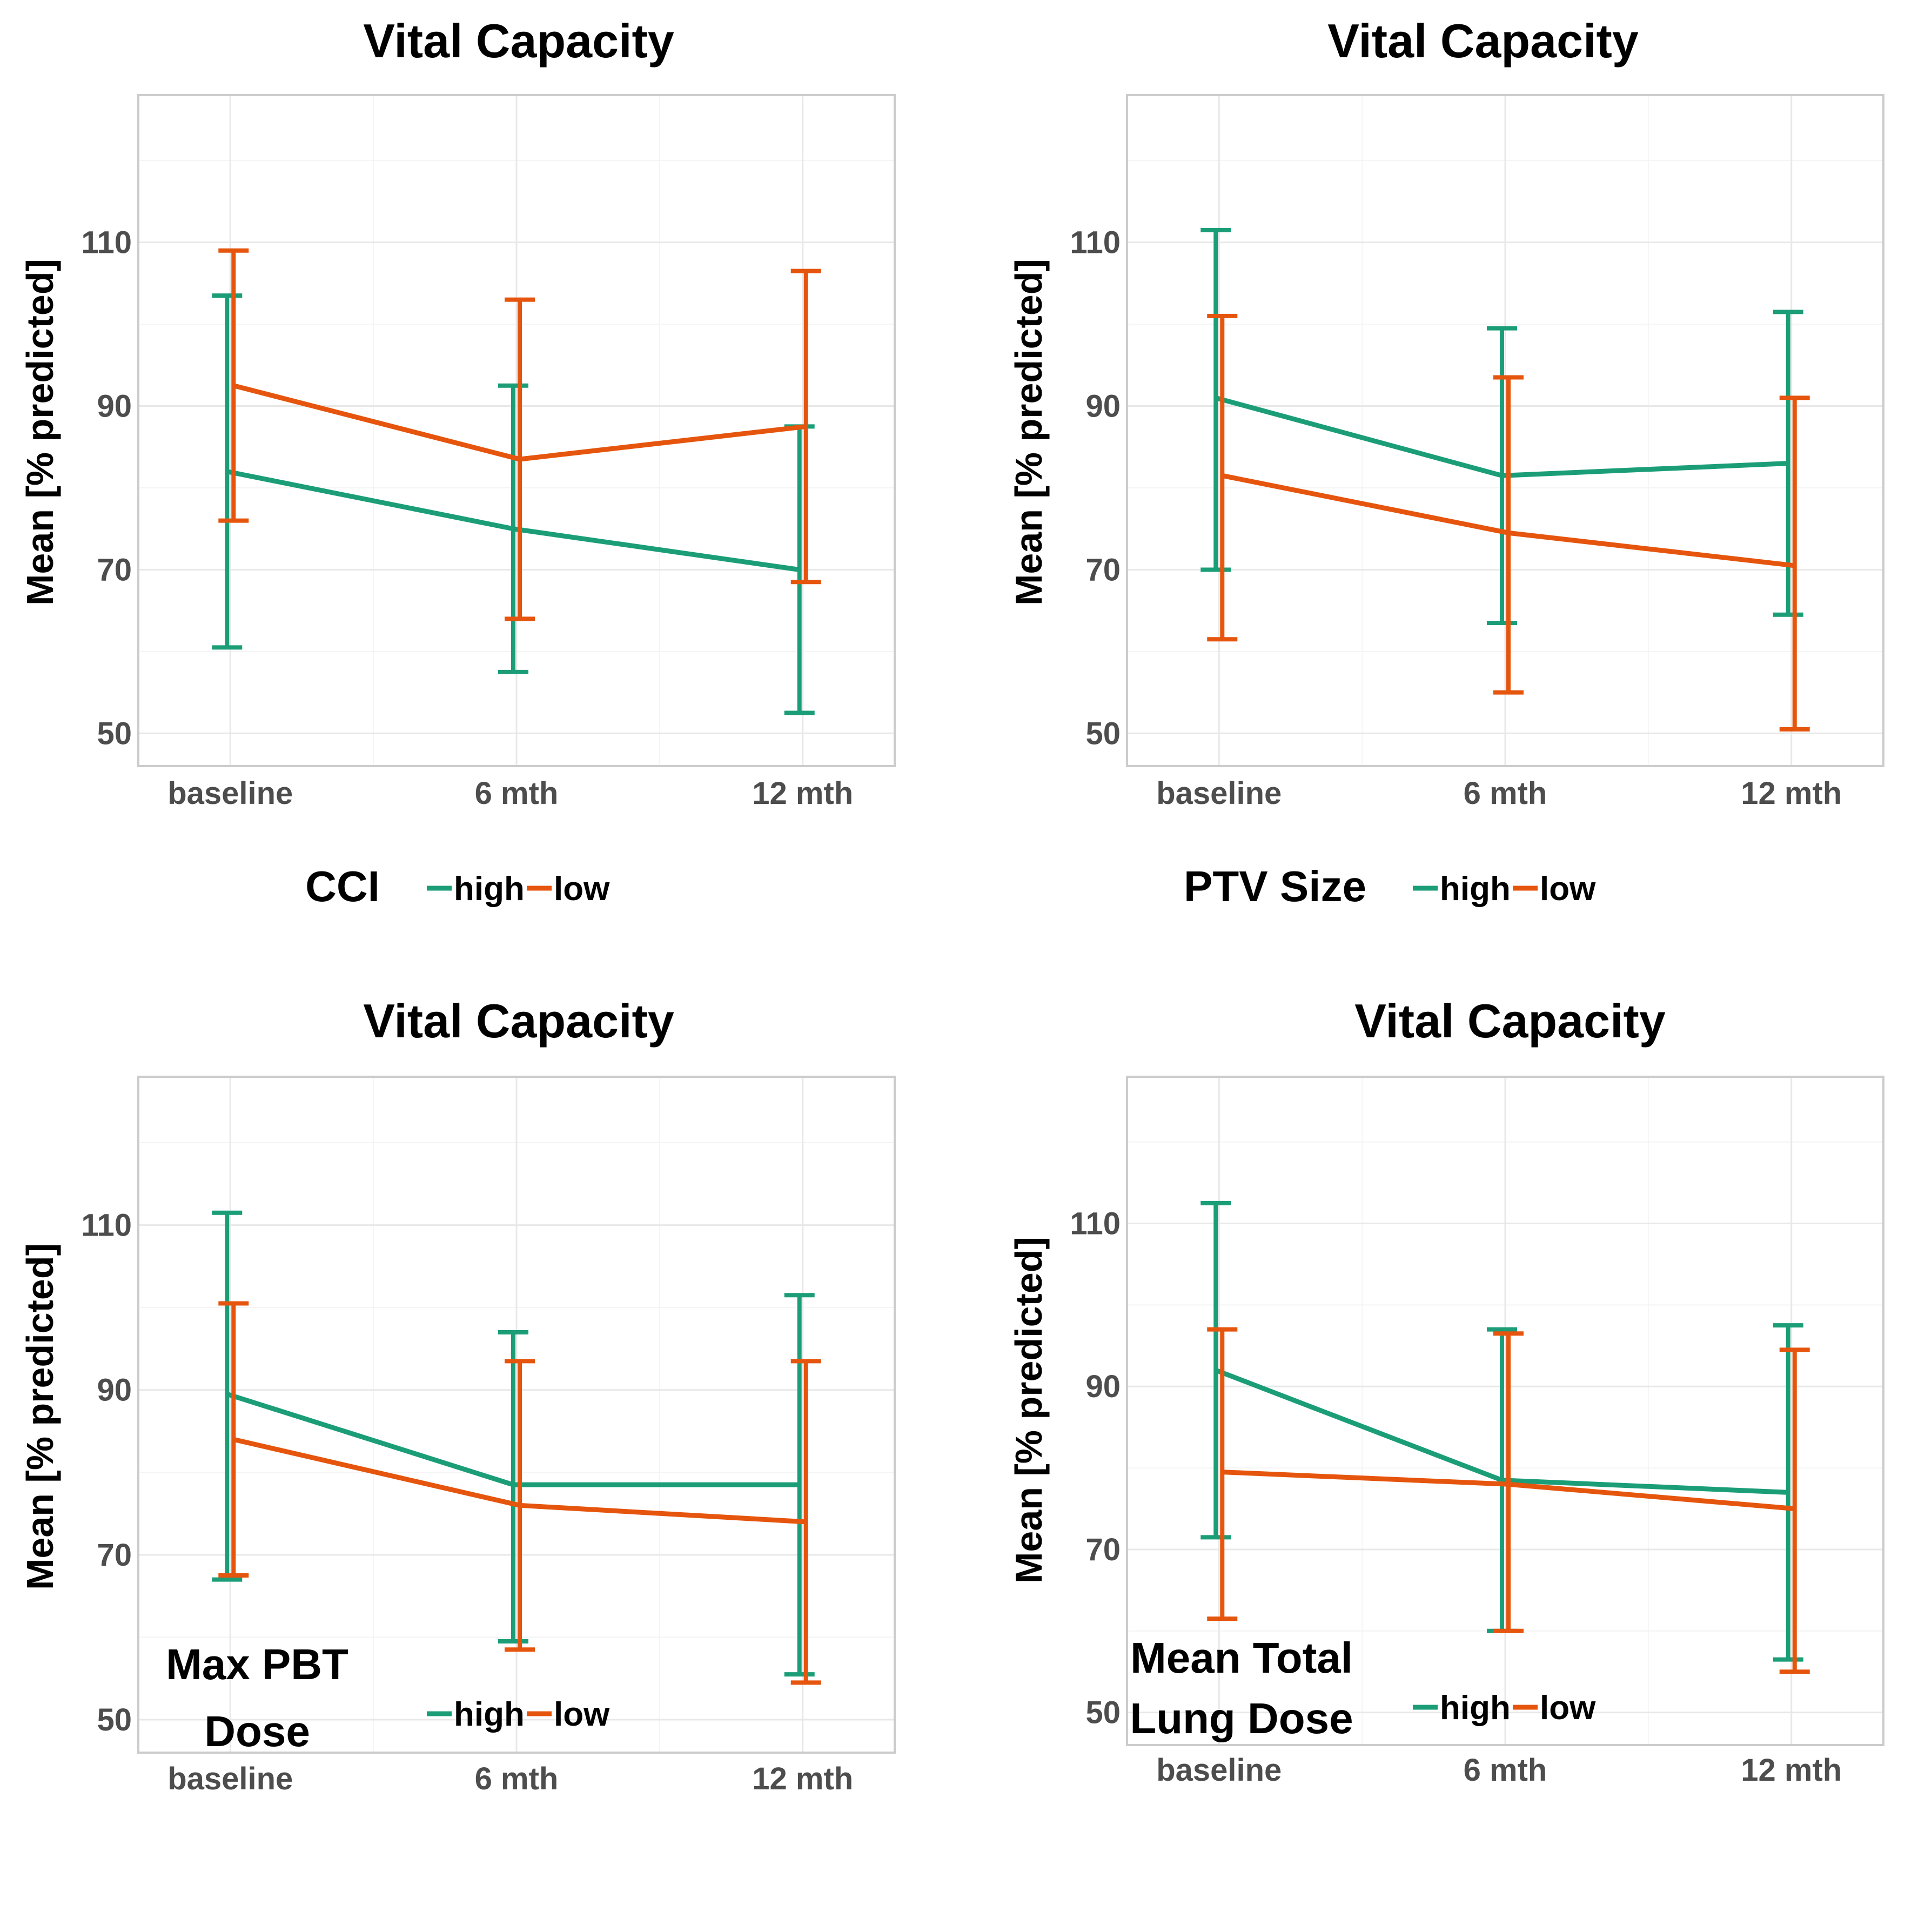  I want to click on legend: PTV Size high low, so click(1390, 886).